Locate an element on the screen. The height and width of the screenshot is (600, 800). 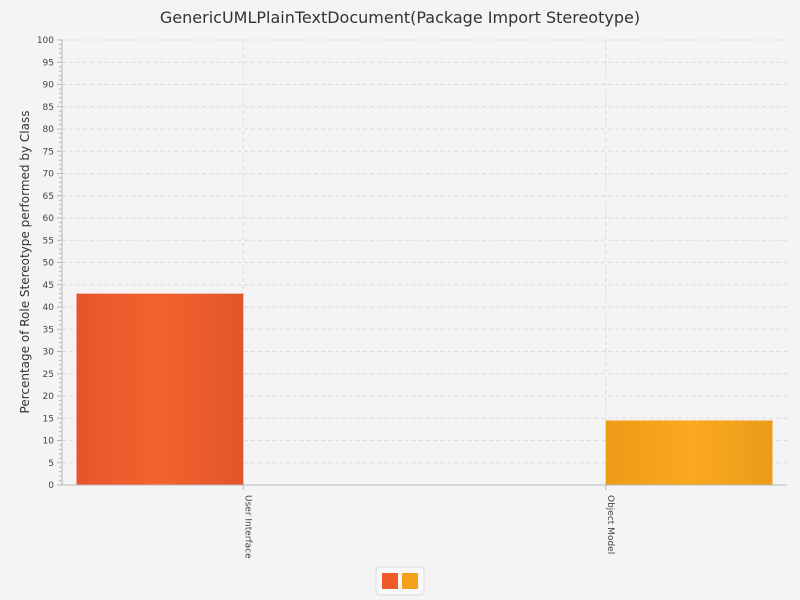
y-tick-label: 40 is located at coordinates (49, 308).